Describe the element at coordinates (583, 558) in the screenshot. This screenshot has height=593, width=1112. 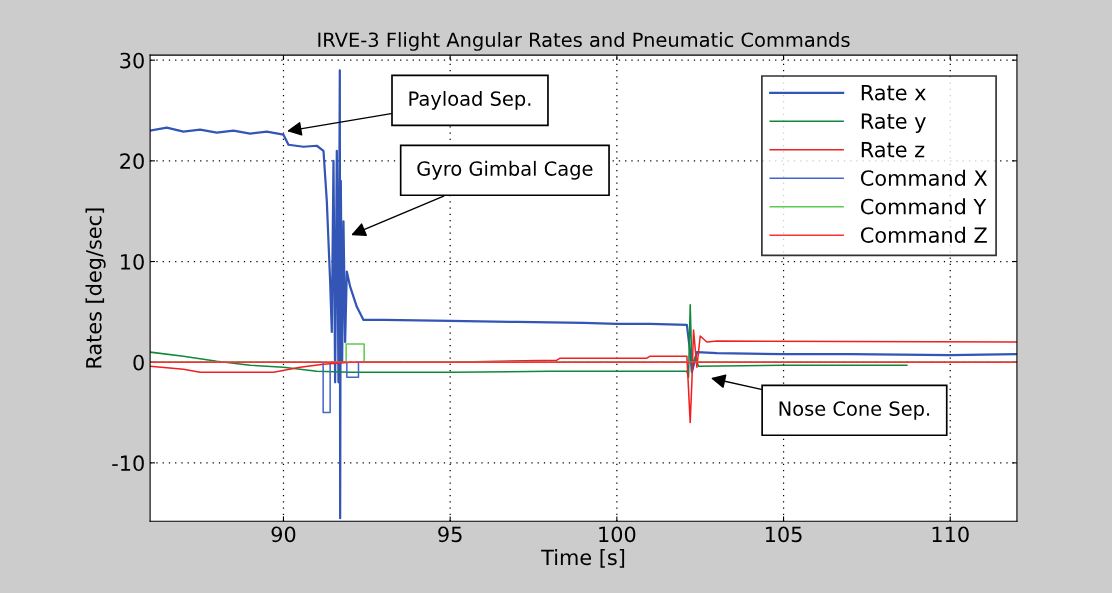
I see `x-axis-title: Time [s]` at that location.